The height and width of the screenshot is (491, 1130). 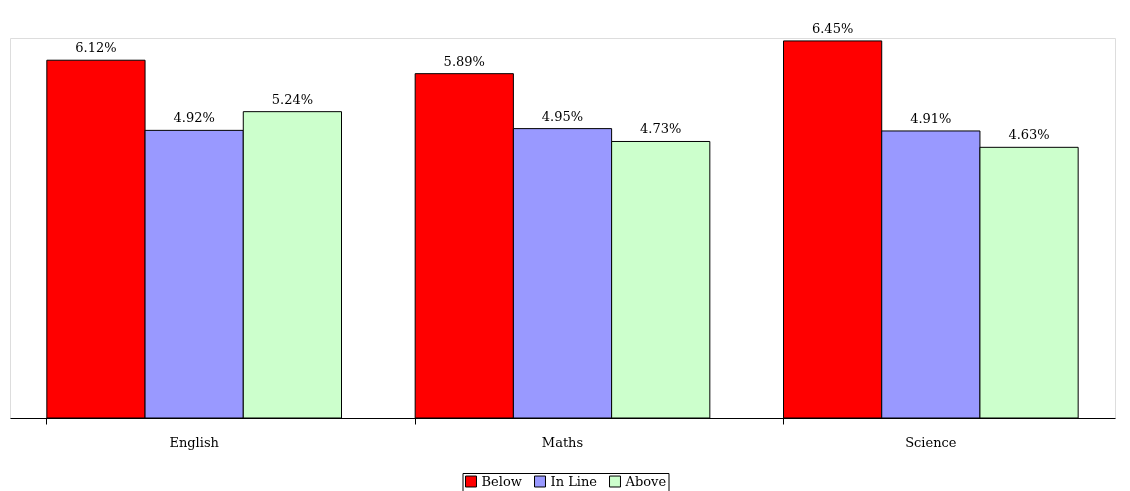 I want to click on x-tick-label: English, so click(x=194, y=442).